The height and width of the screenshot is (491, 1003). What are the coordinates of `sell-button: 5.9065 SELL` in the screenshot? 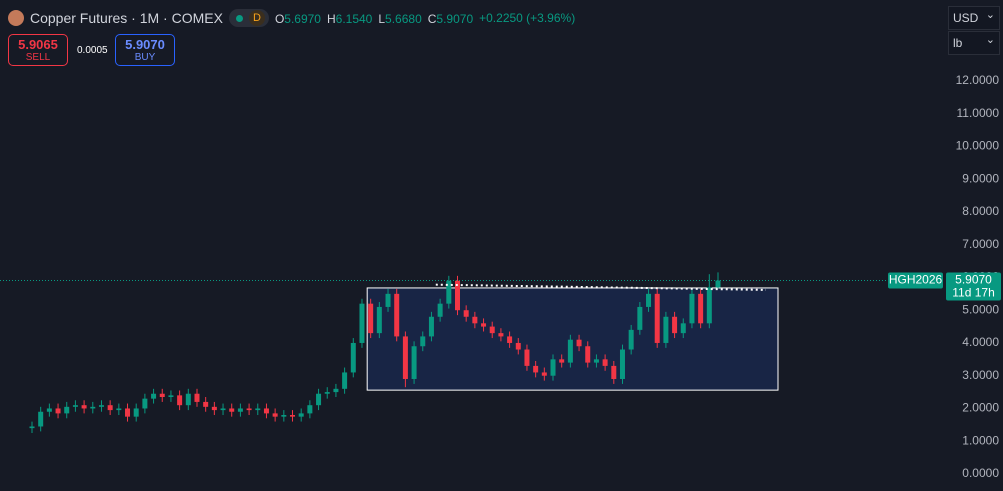 It's located at (38, 50).